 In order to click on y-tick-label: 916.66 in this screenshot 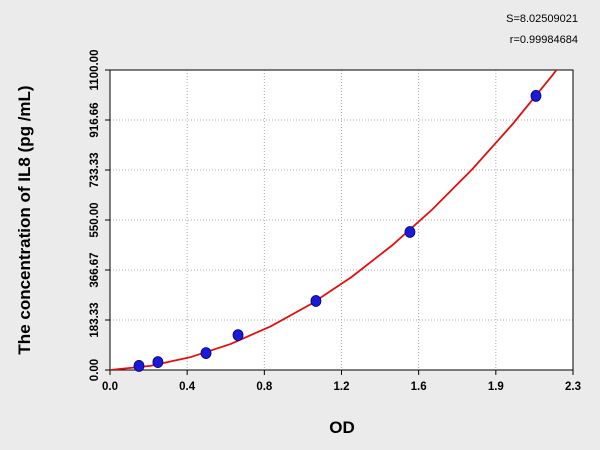, I will do `click(95, 119)`.